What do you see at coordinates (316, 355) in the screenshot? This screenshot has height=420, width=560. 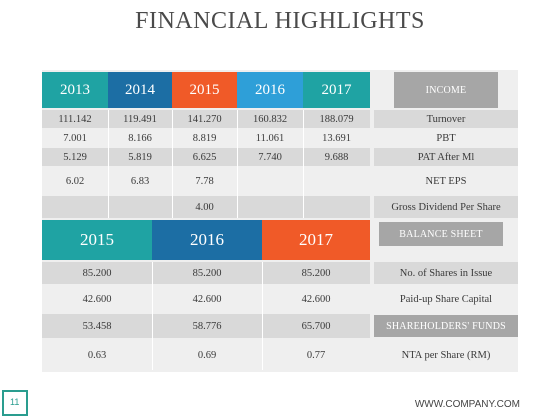 I see `table-cell: 0.77` at bounding box center [316, 355].